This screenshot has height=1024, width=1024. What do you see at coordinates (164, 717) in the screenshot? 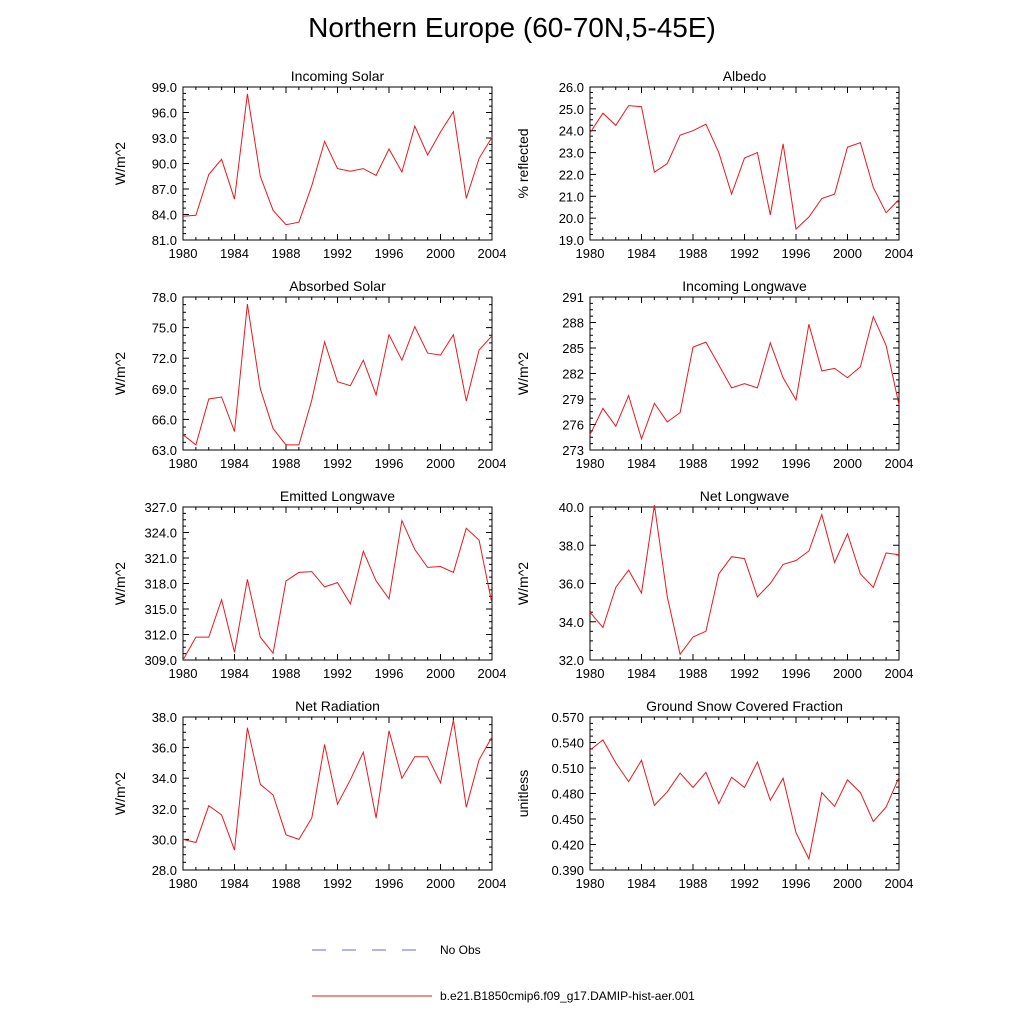
I see `y-tick-label: 38.0` at bounding box center [164, 717].